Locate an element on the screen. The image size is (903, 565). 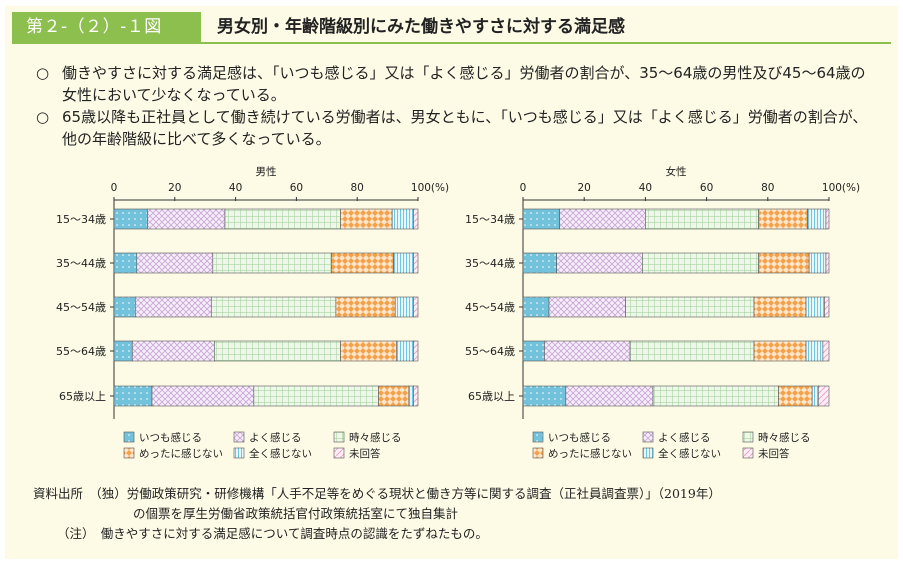
chart-title: 女性 is located at coordinates (676, 171).